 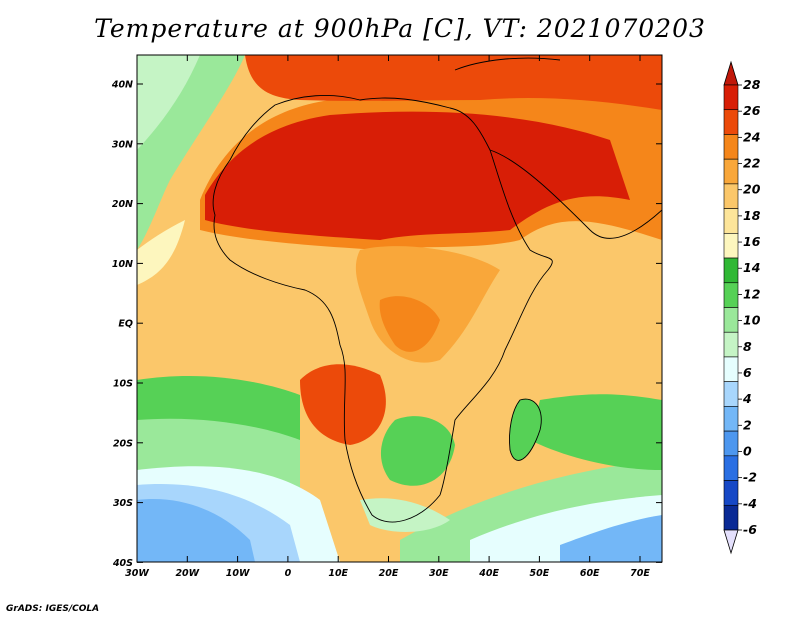 I want to click on lon-tick-label: 50E, so click(x=540, y=573).